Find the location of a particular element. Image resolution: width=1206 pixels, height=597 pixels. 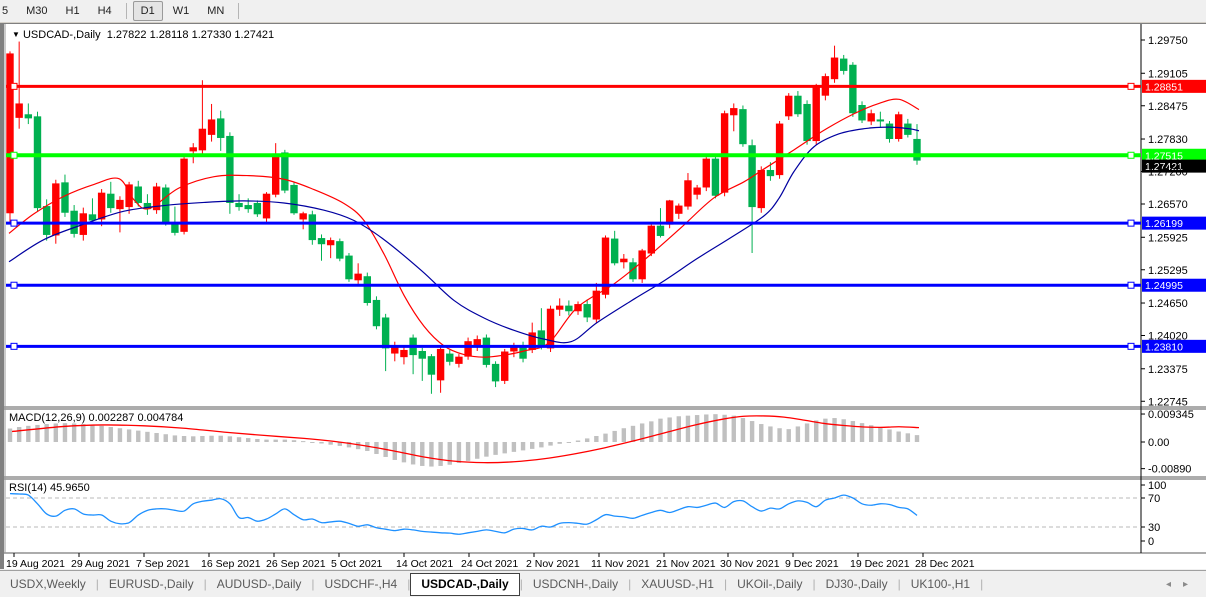

time-axis-label: 16 Sep 2021 is located at coordinates (231, 564).